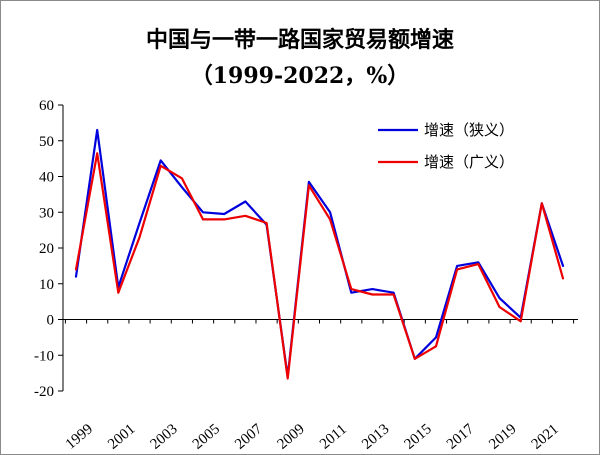 This screenshot has width=600, height=455. I want to click on y-tick-label: -20, so click(44, 392).